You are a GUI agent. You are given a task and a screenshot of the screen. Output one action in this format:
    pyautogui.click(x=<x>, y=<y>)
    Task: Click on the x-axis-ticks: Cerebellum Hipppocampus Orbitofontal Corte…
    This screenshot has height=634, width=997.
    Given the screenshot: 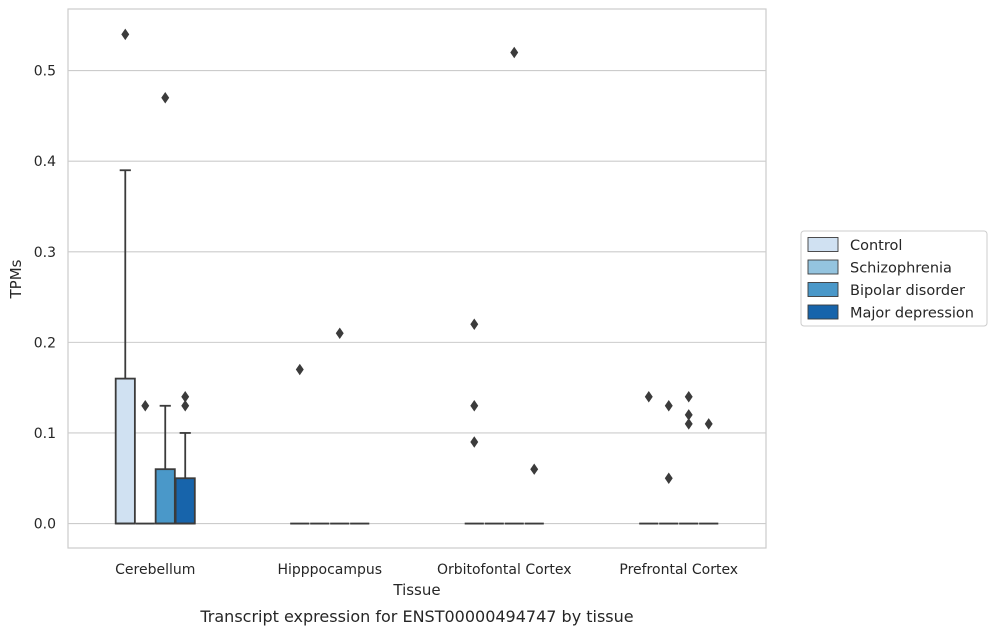 What is the action you would take?
    pyautogui.click(x=426, y=570)
    